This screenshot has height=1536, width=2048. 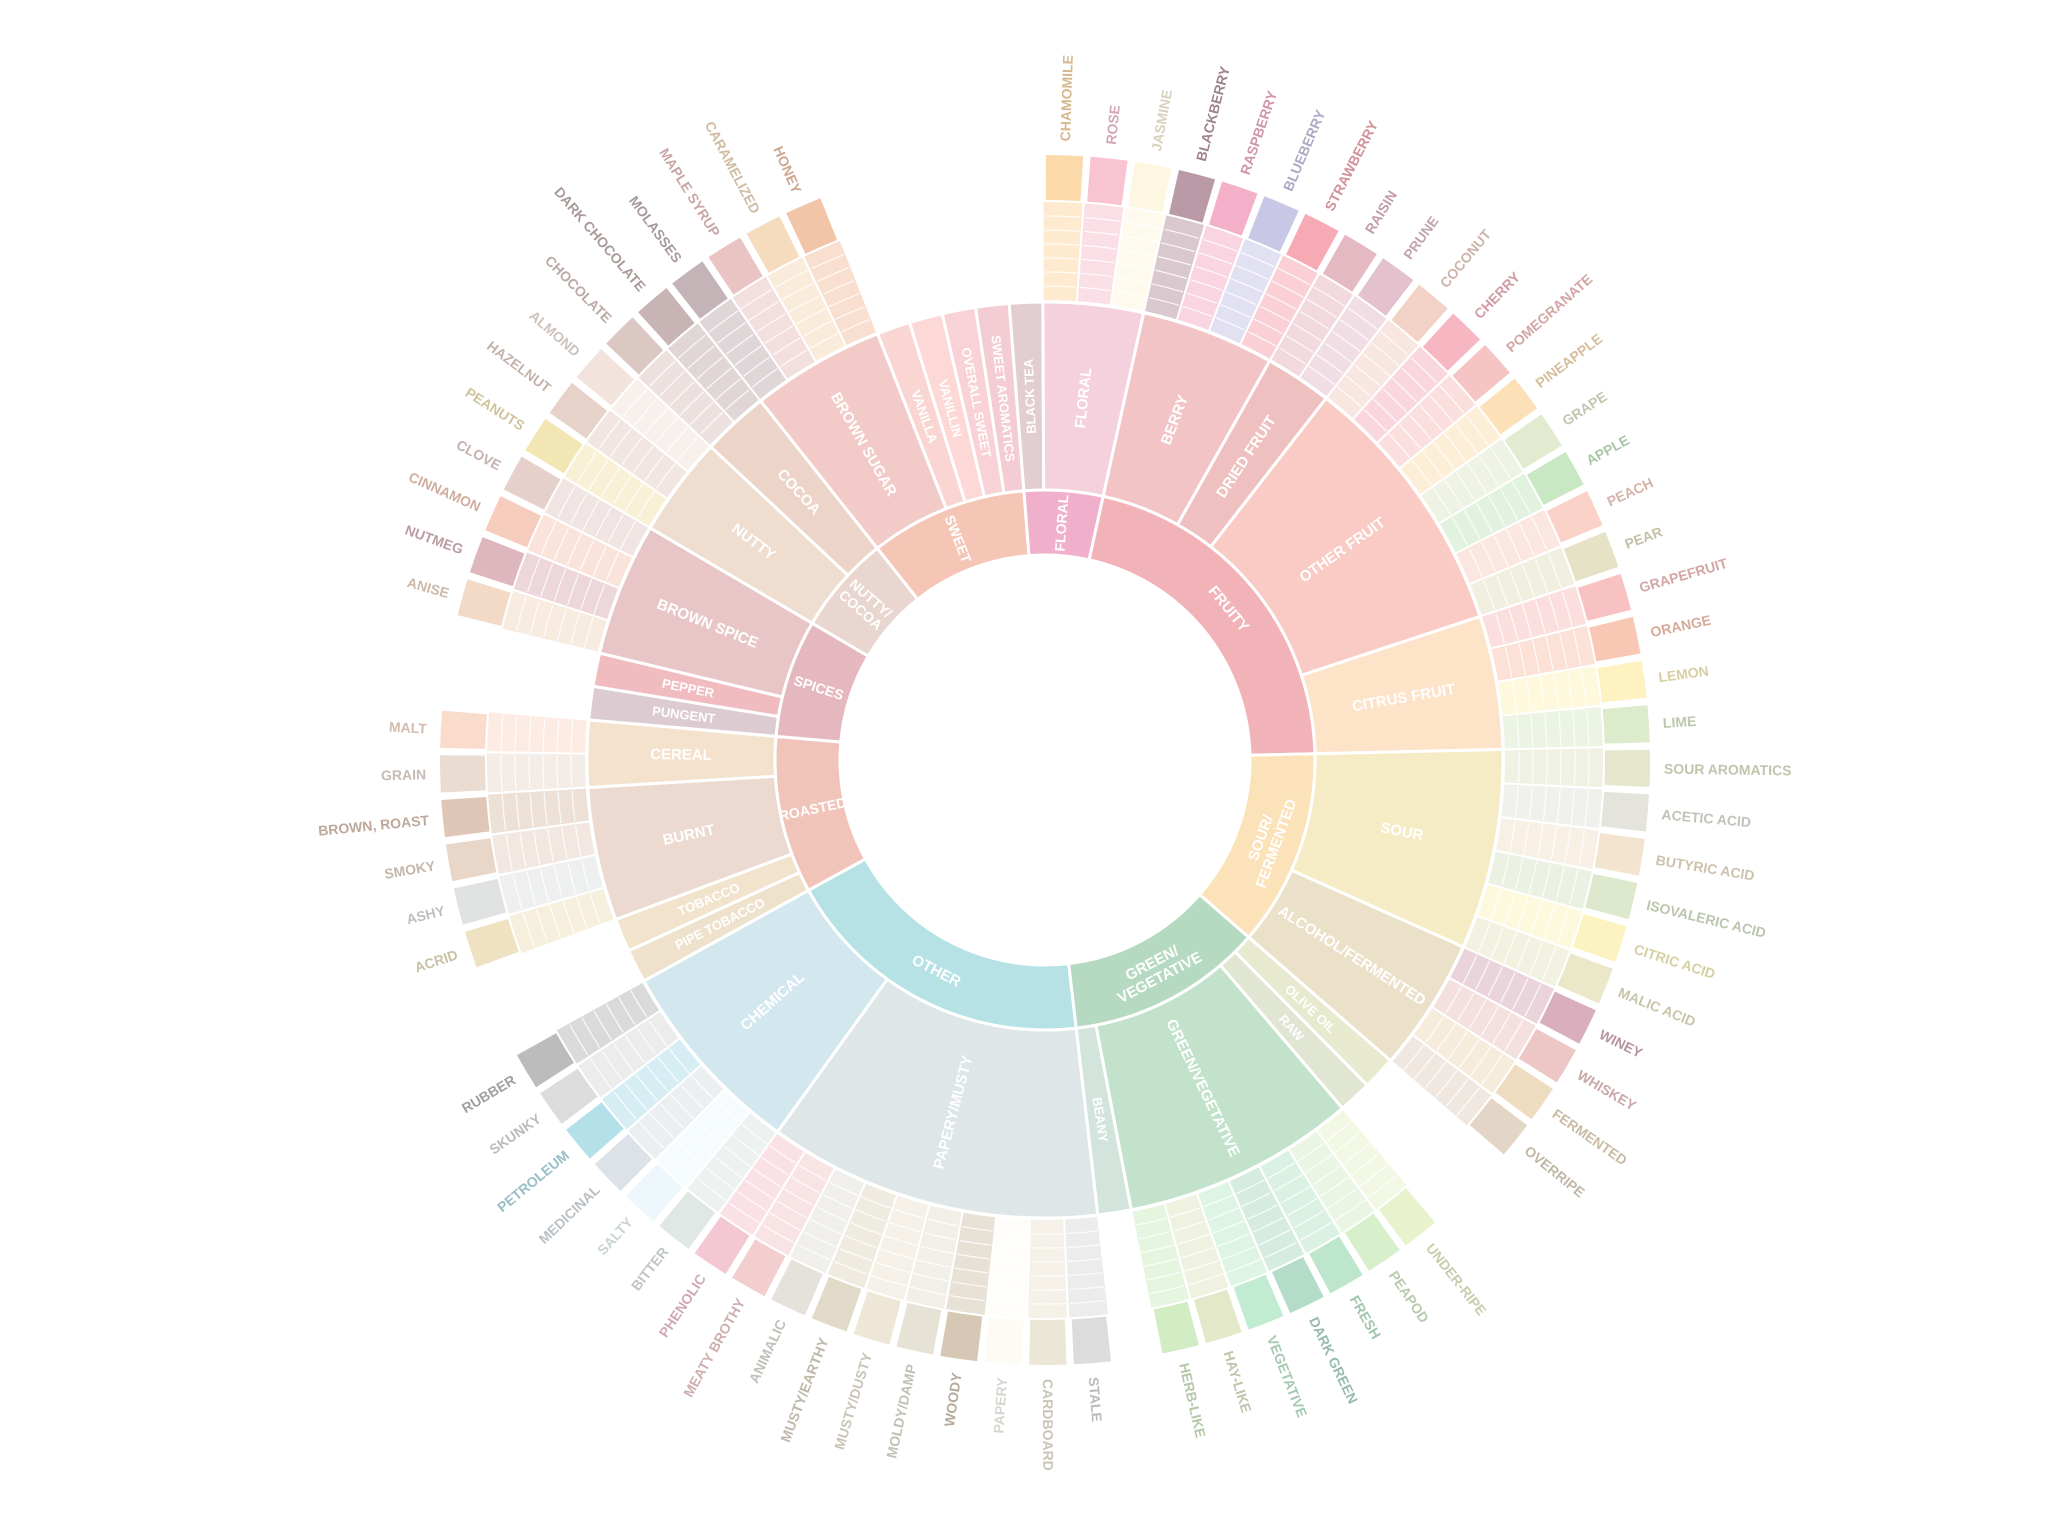 I want to click on leaf-fermented, so click(x=1524, y=1092).